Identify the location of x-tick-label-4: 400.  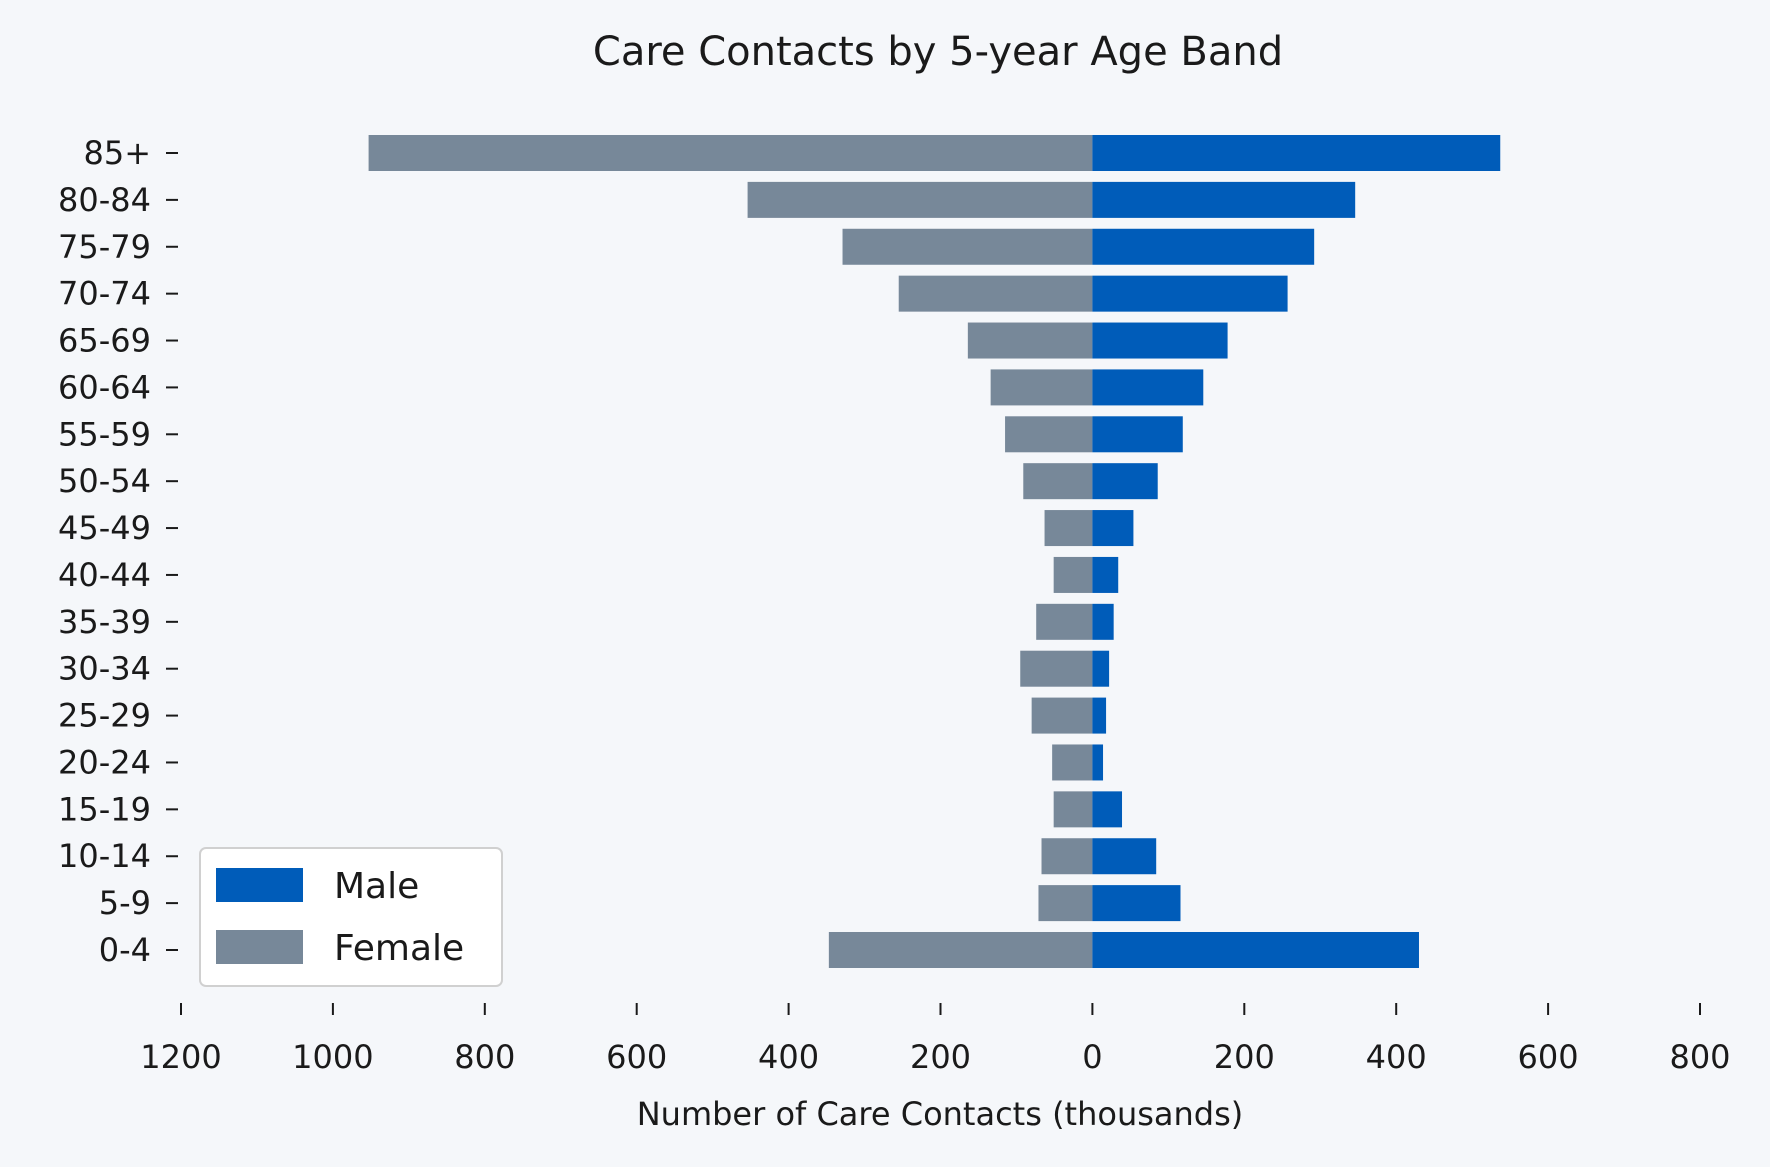
(788, 1057).